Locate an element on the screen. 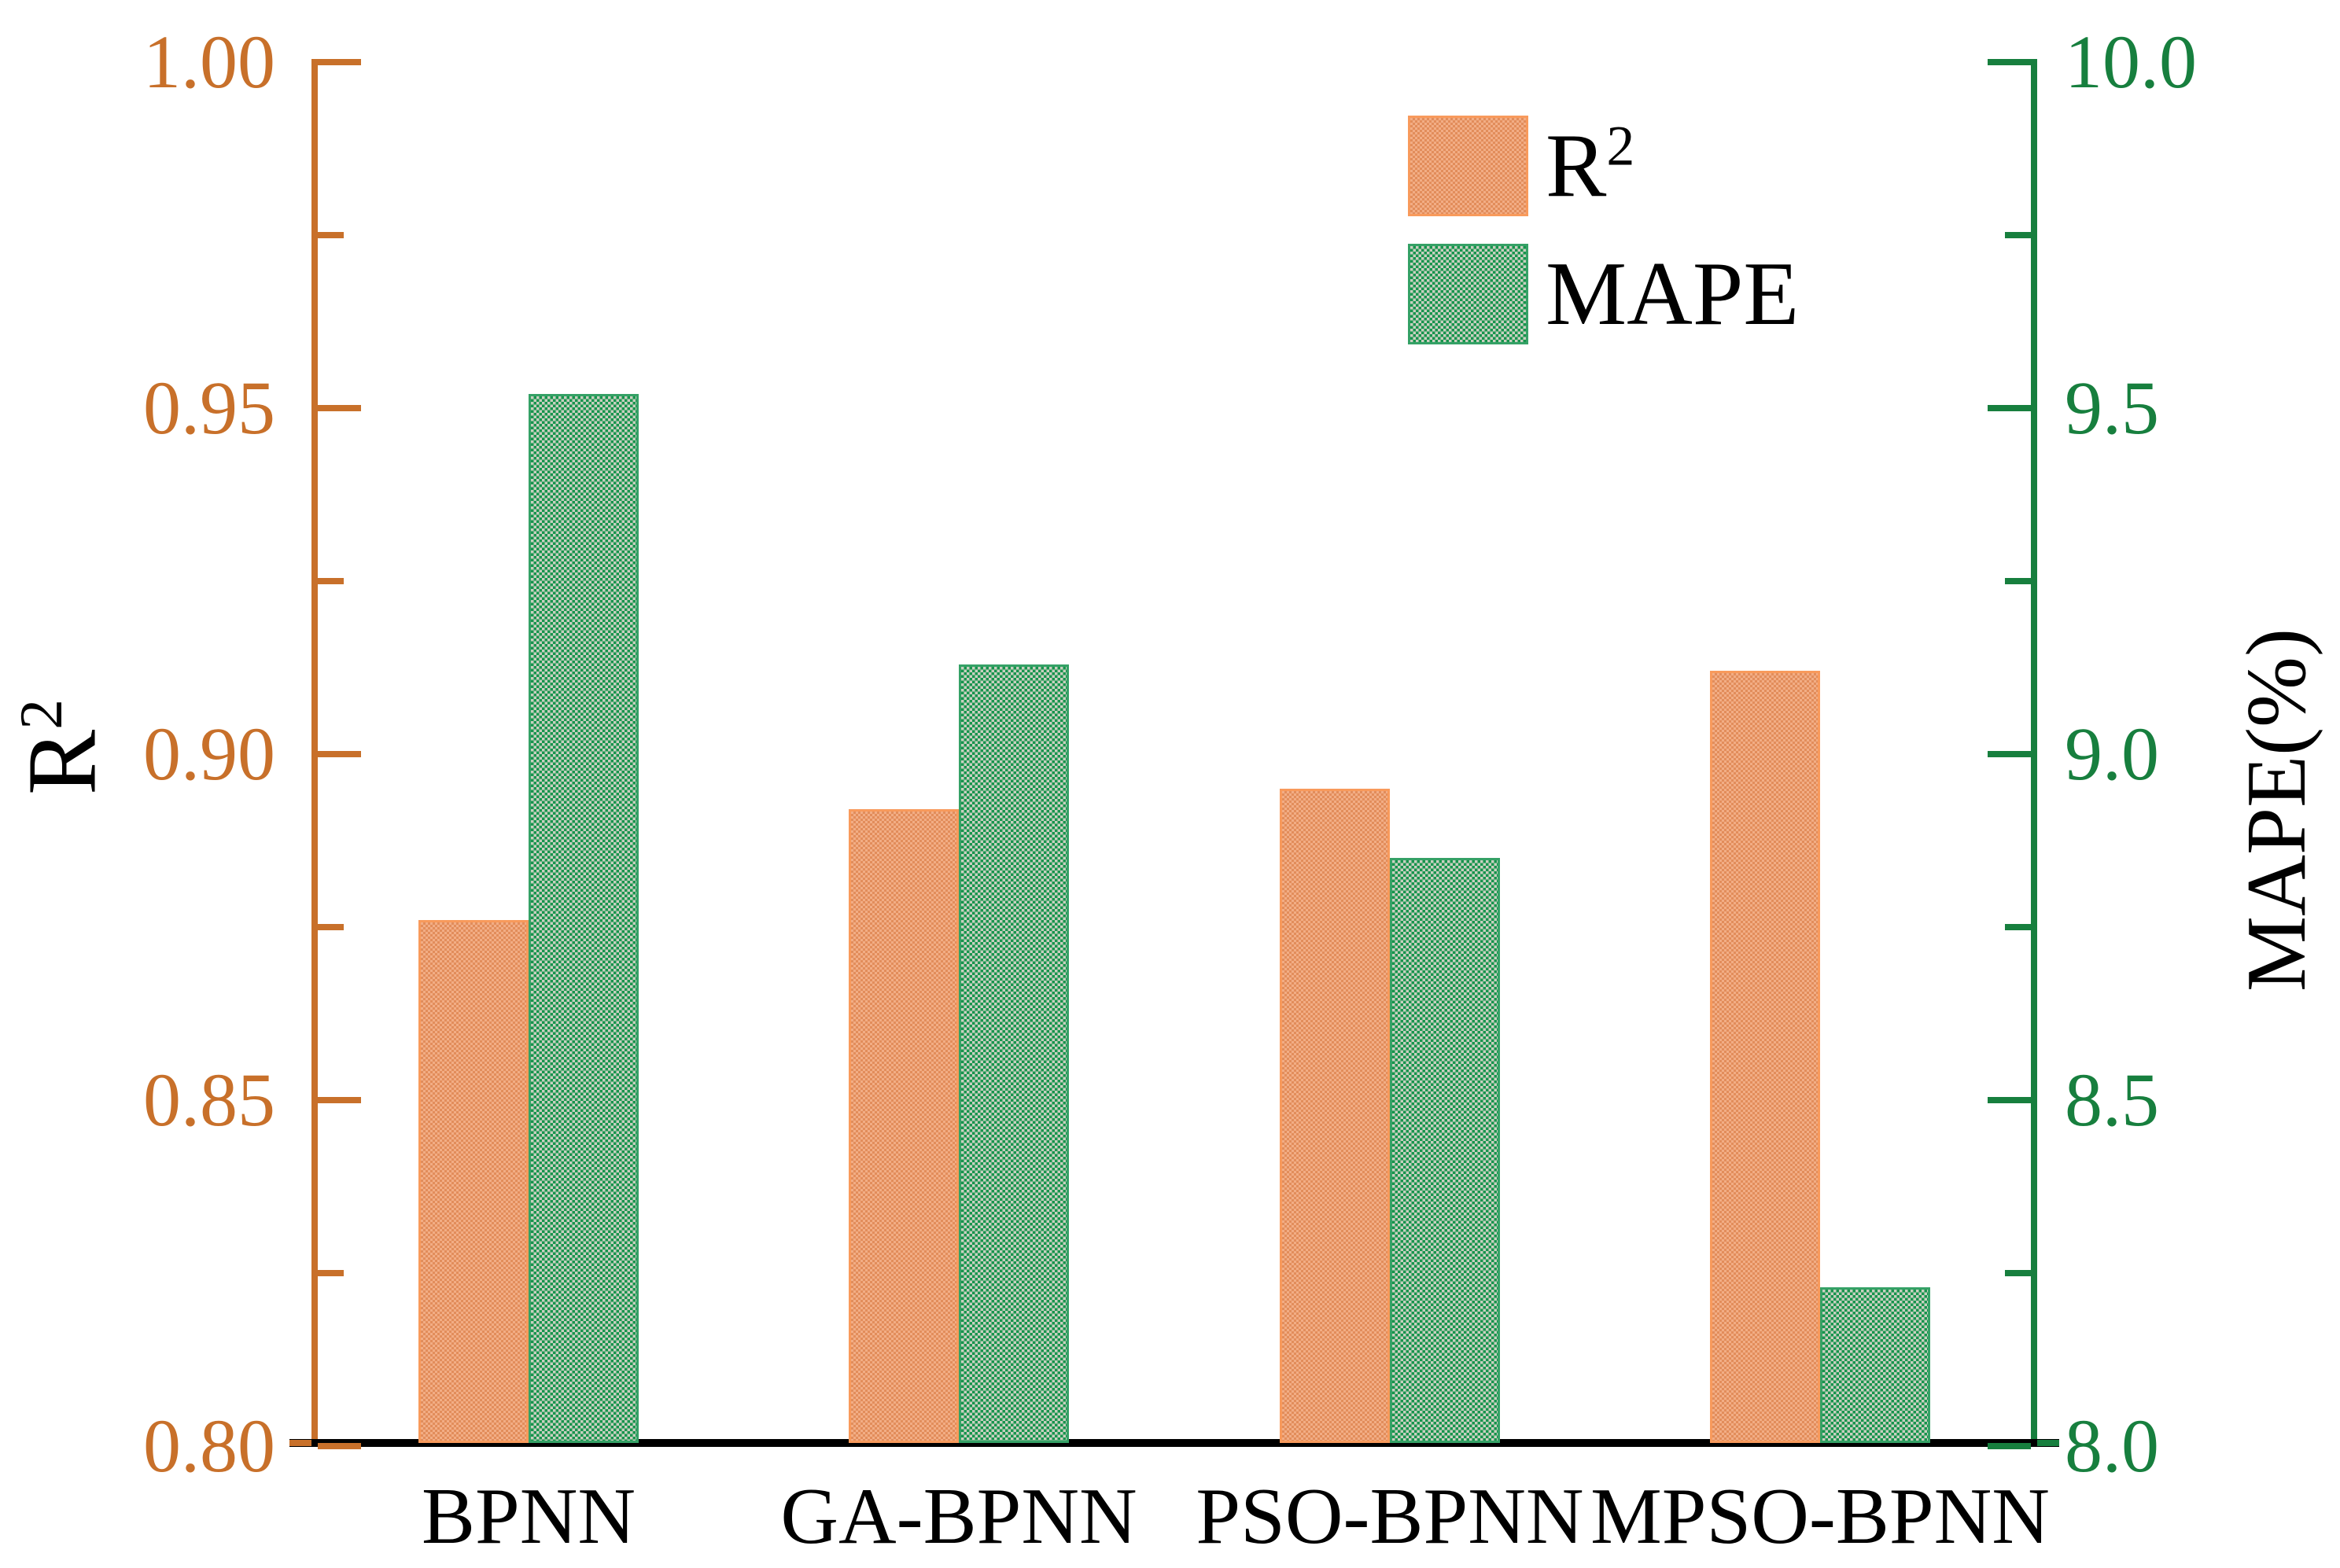  right-axis-title: MAPE(%) is located at coordinates (2276, 810).